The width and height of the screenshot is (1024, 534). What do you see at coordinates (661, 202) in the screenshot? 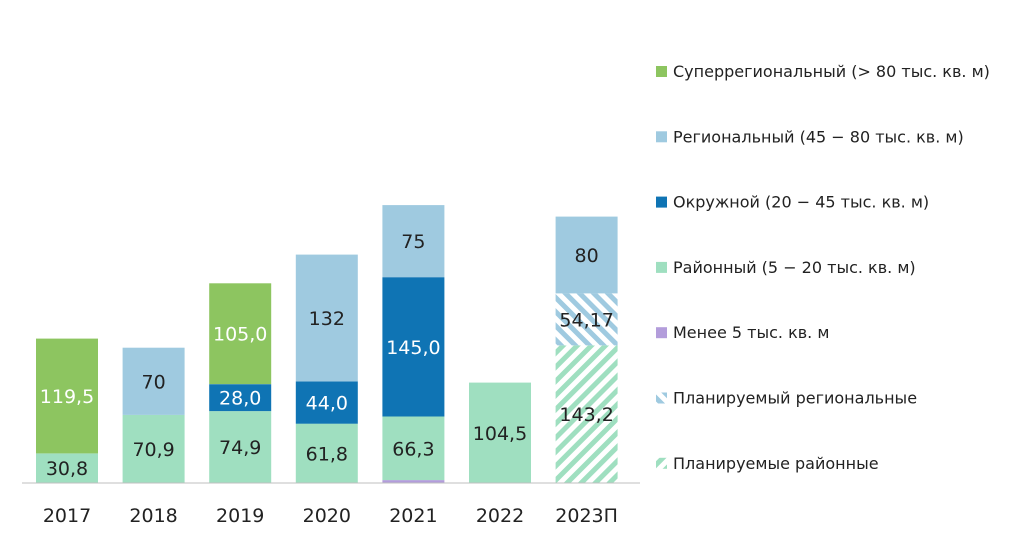
I see `legend-swatch-okrug` at bounding box center [661, 202].